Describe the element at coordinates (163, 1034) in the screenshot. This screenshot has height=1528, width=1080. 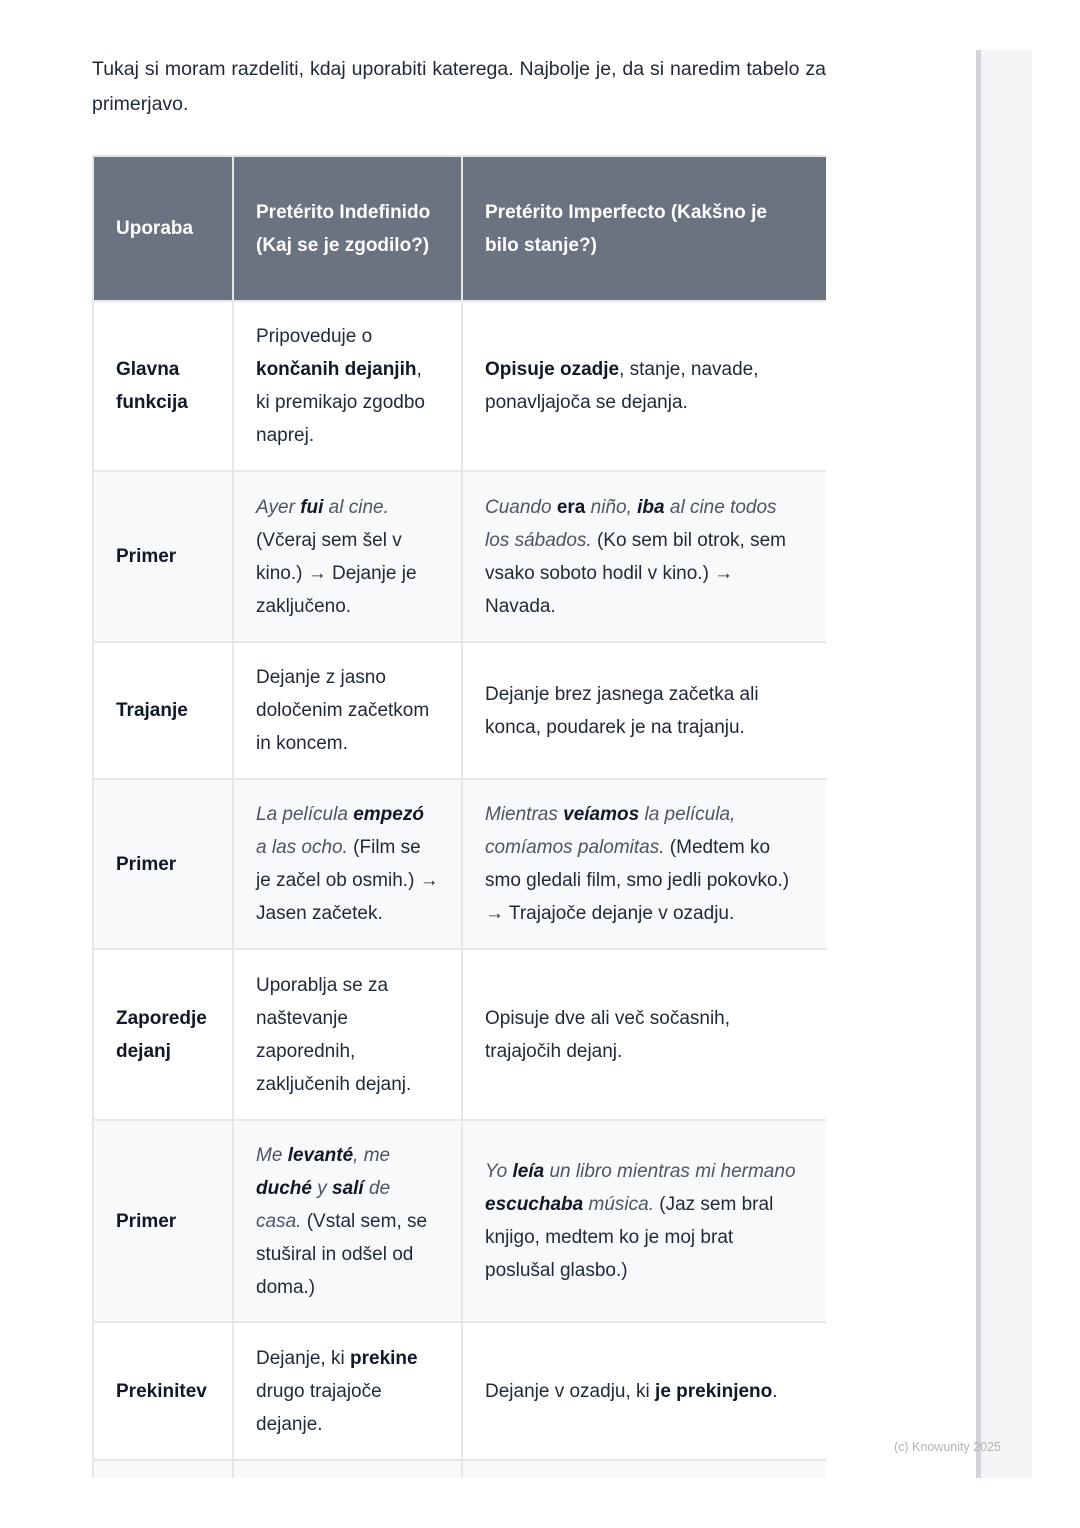
I see `row-label: Zaporedje dejanj` at that location.